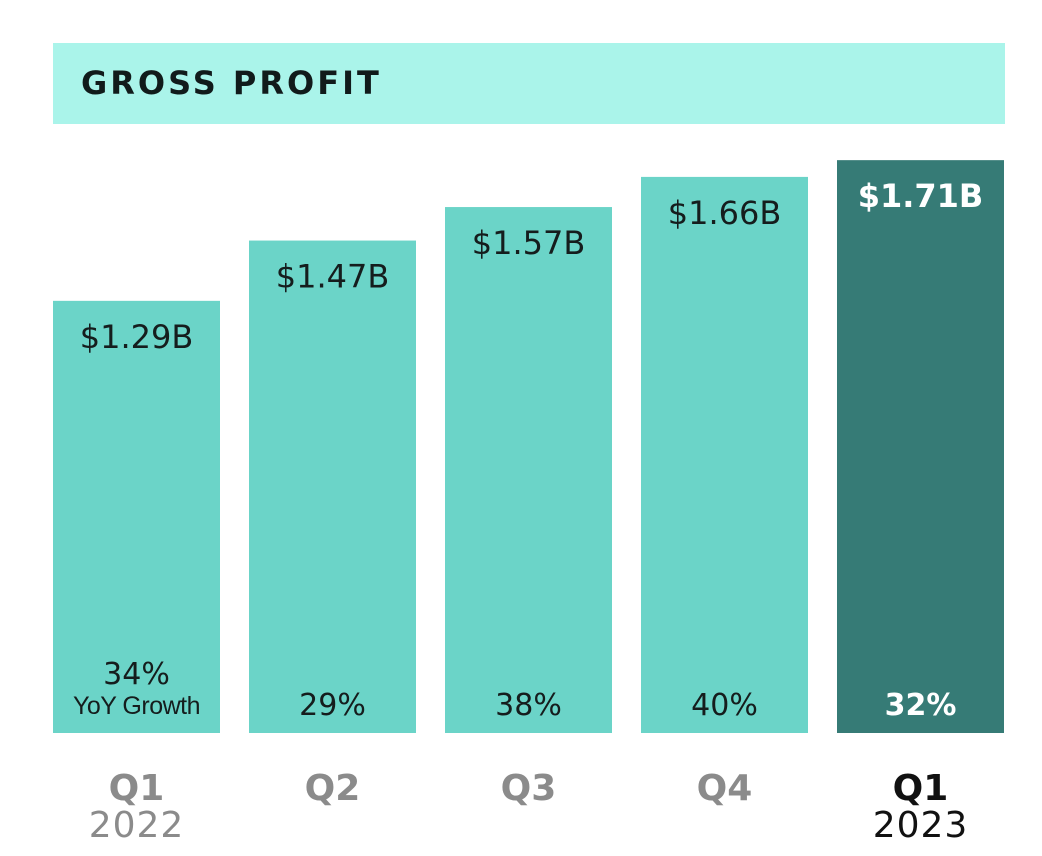  Describe the element at coordinates (724, 705) in the screenshot. I see `growth-label-4: 40%` at that location.